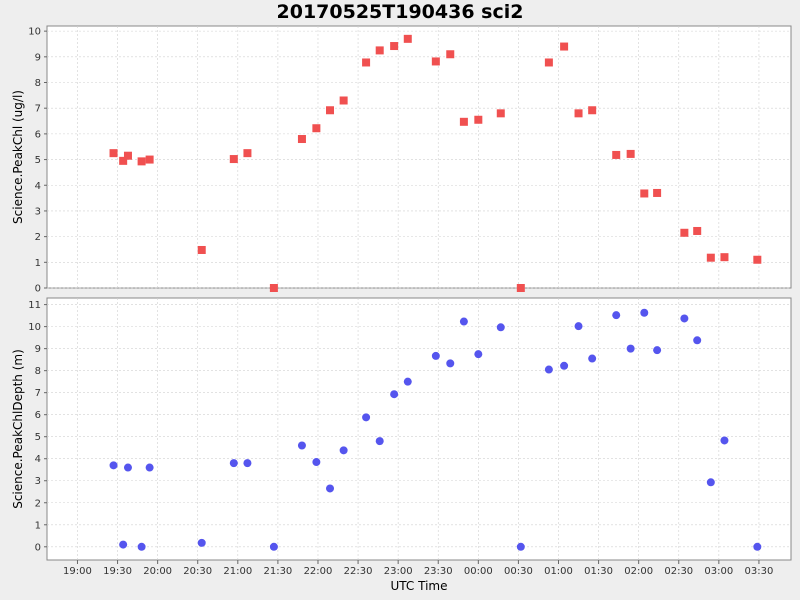 This screenshot has height=600, width=800. I want to click on x-tick-label: 19:30, so click(117, 571).